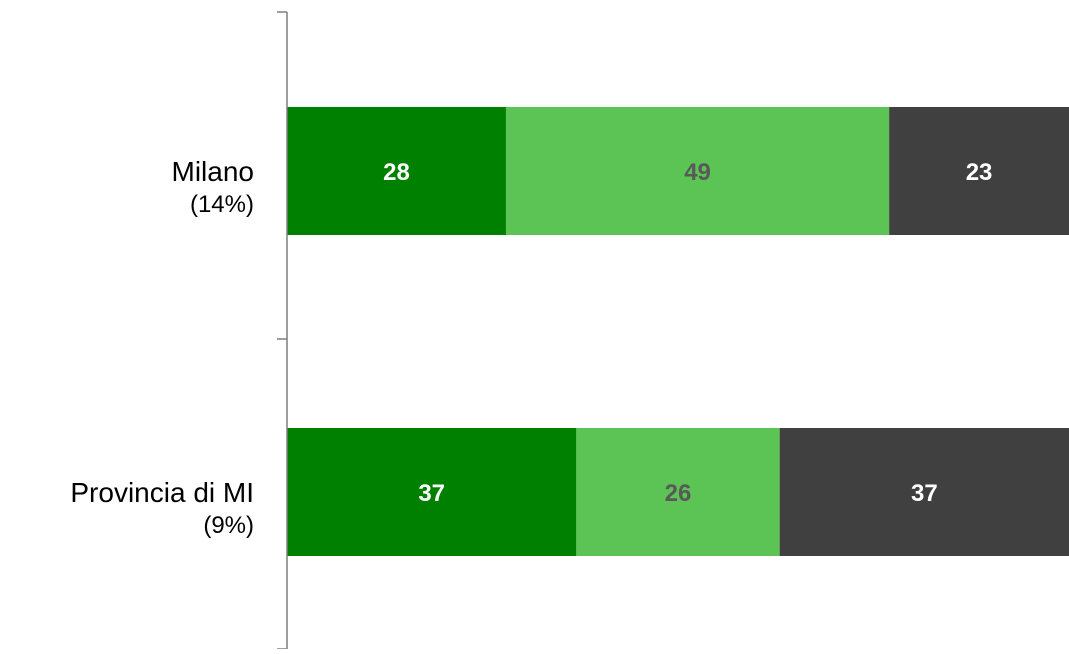 This screenshot has height=654, width=1069. What do you see at coordinates (213, 171) in the screenshot?
I see `category-label: Milano` at bounding box center [213, 171].